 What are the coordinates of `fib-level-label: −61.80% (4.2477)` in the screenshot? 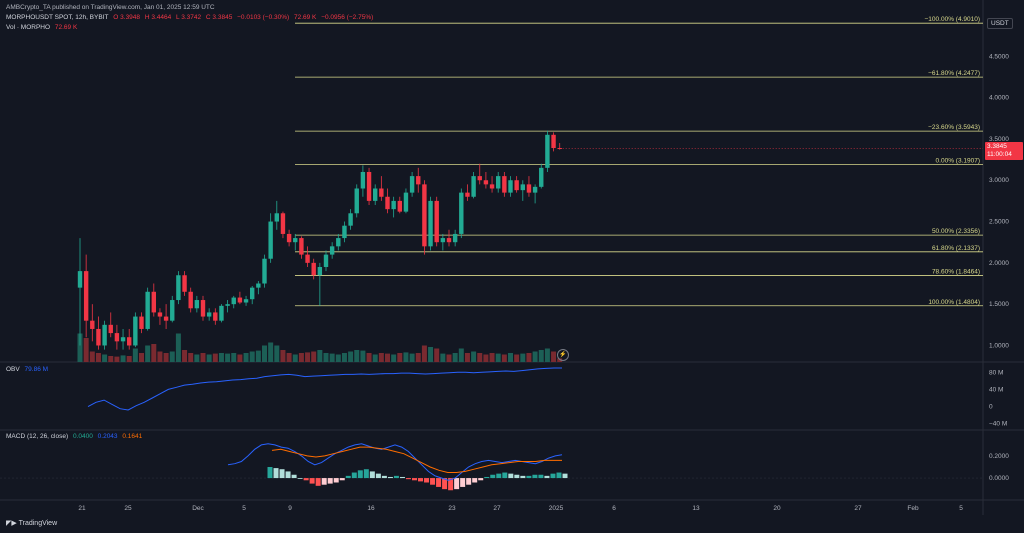 It's located at (954, 73).